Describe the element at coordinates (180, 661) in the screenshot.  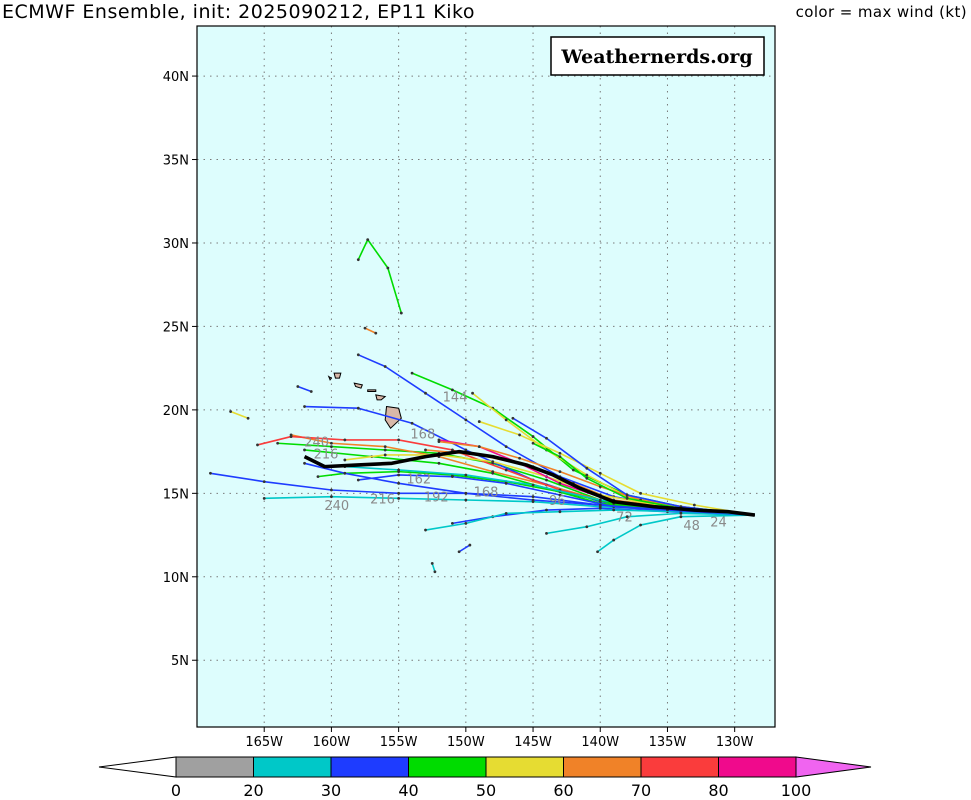
I see `lat-tick-label: 5N` at that location.